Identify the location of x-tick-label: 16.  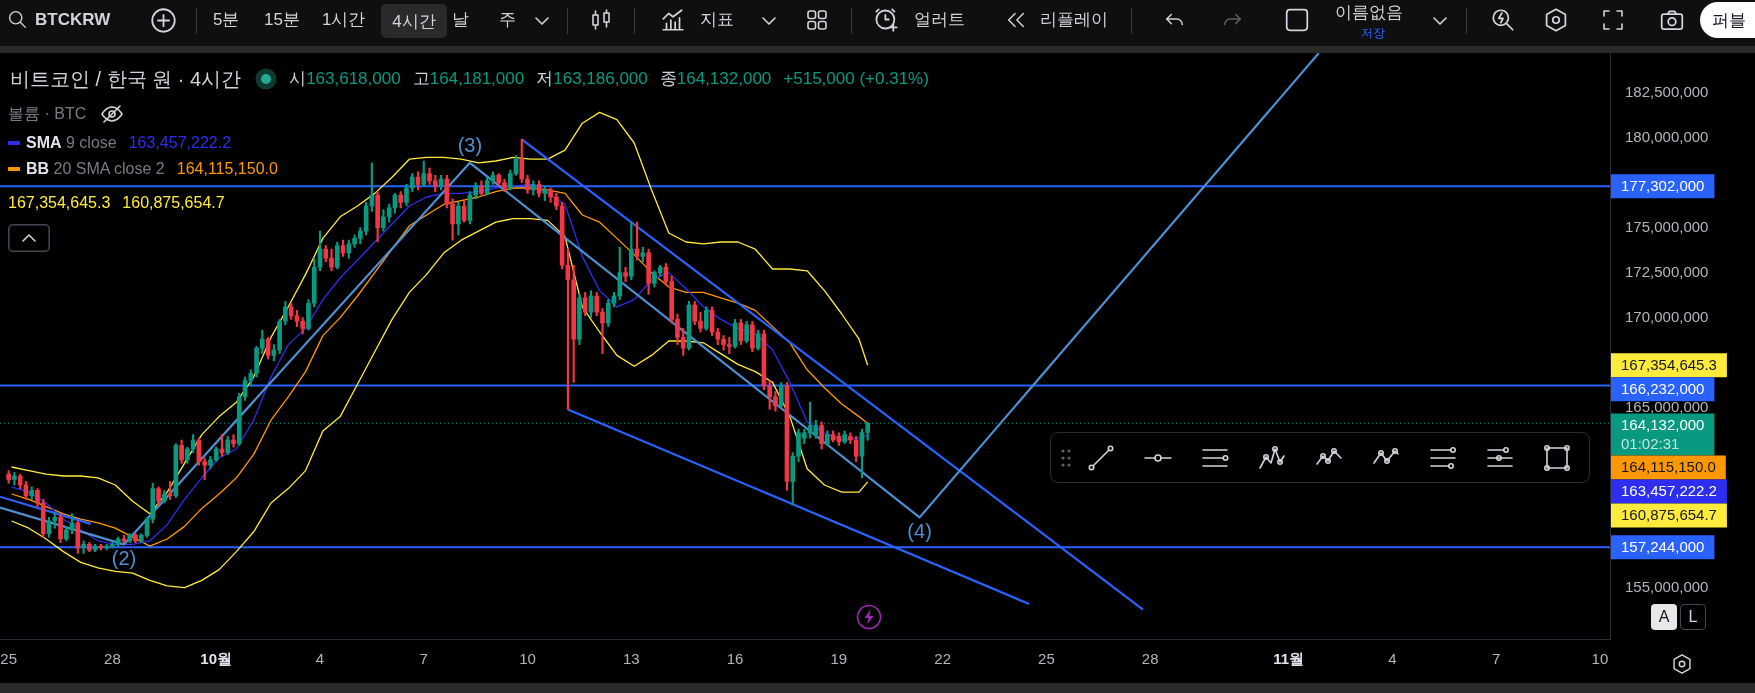
(735, 658).